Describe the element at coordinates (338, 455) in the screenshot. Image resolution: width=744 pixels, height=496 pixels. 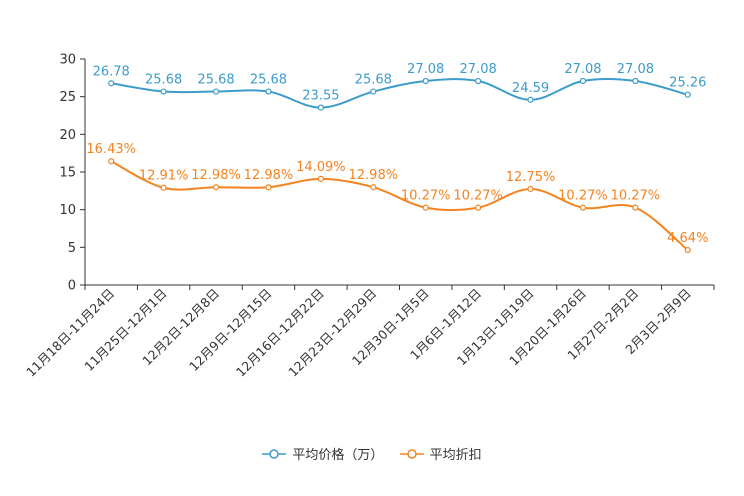
I see `legend-price-label: 平均价格（万）` at that location.